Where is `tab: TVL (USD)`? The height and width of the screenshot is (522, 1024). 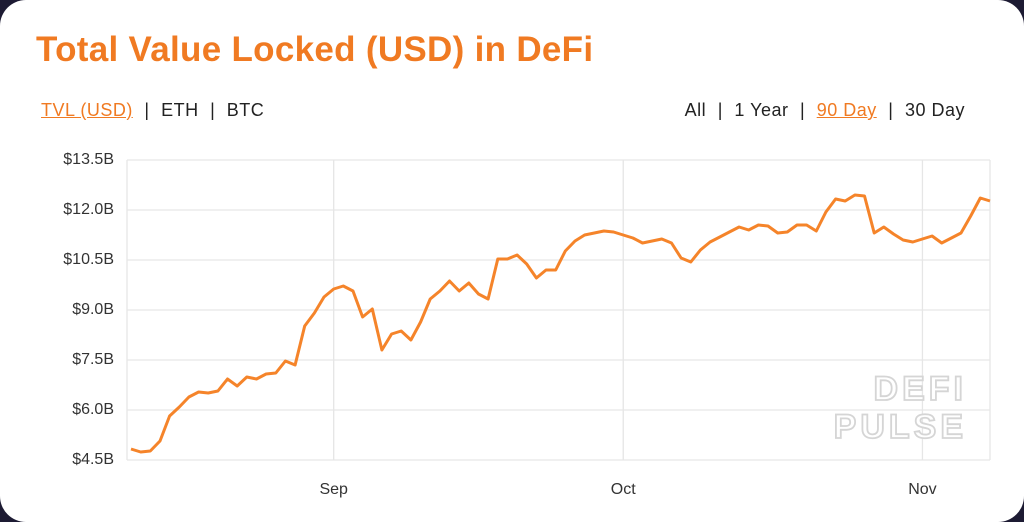
tab: TVL (USD) is located at coordinates (87, 110).